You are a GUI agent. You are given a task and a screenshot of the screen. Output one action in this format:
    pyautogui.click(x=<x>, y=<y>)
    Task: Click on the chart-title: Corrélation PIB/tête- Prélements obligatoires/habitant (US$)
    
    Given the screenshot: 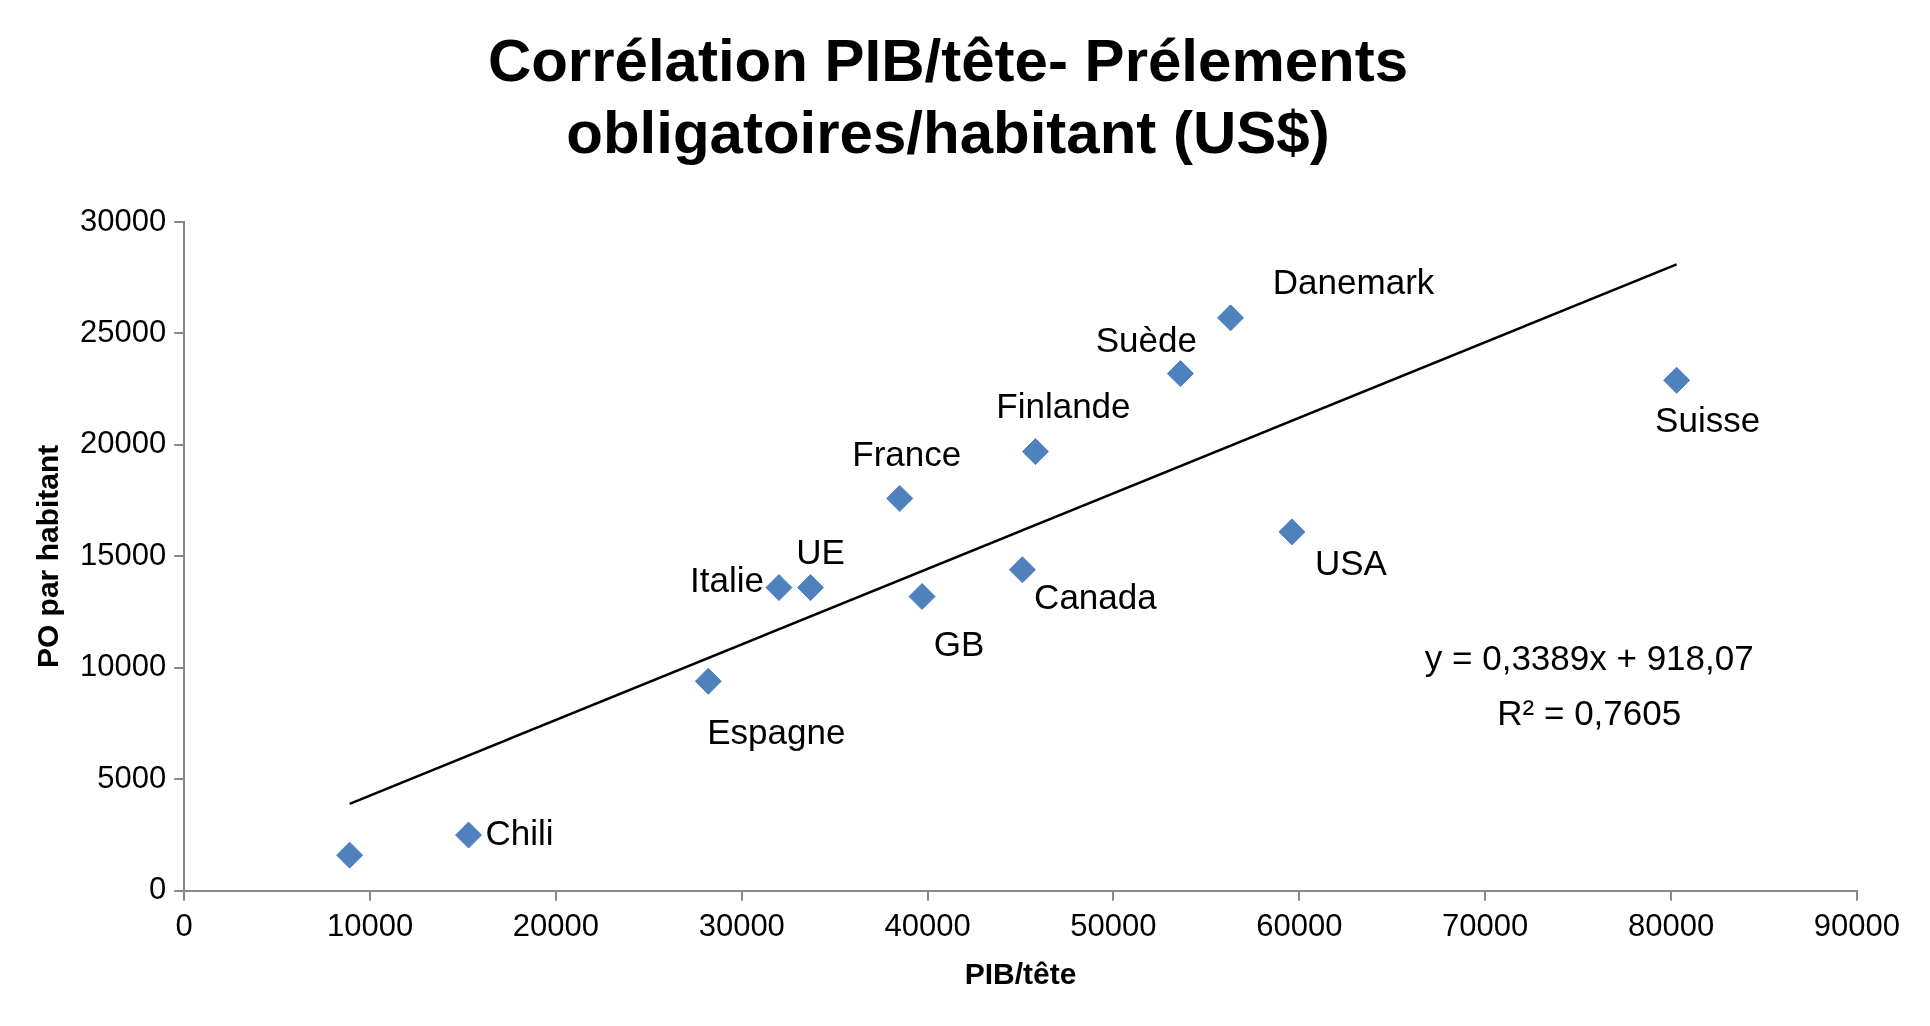 What is the action you would take?
    pyautogui.click(x=948, y=96)
    